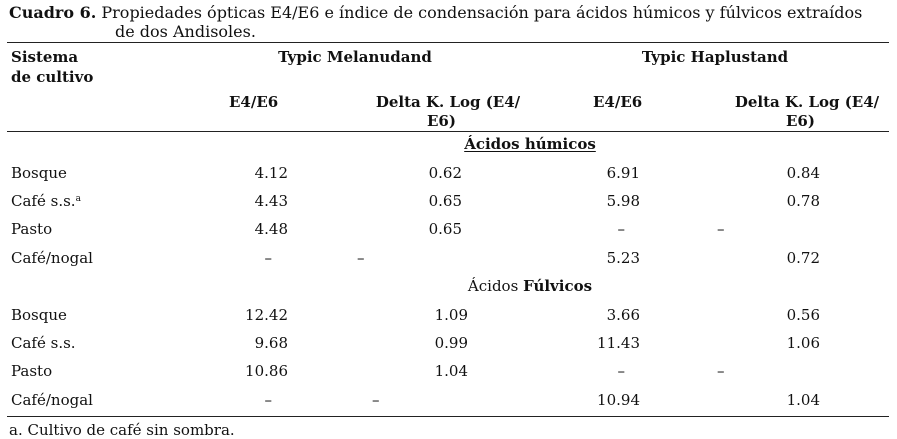 This screenshot has height=439, width=897. I want to click on cell-h-e4e6: 10.94, so click(618, 400).